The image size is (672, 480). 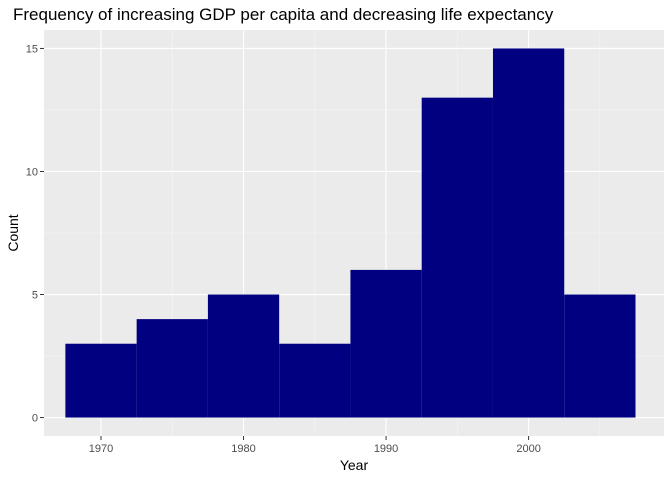 What do you see at coordinates (386, 449) in the screenshot?
I see `x-tick-label: 1990` at bounding box center [386, 449].